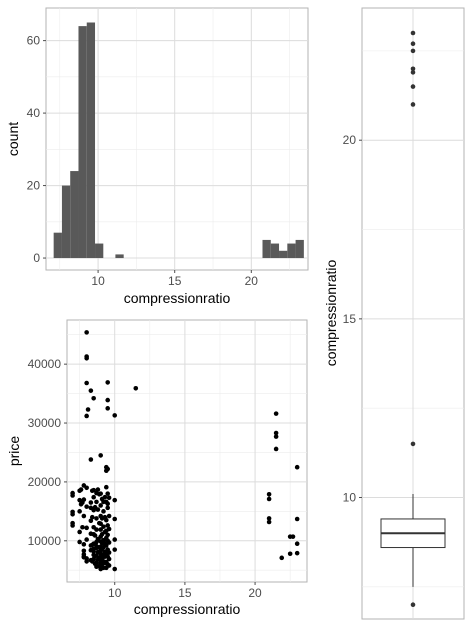  Describe the element at coordinates (14, 451) in the screenshot. I see `scatter-y-axis-title: price` at that location.